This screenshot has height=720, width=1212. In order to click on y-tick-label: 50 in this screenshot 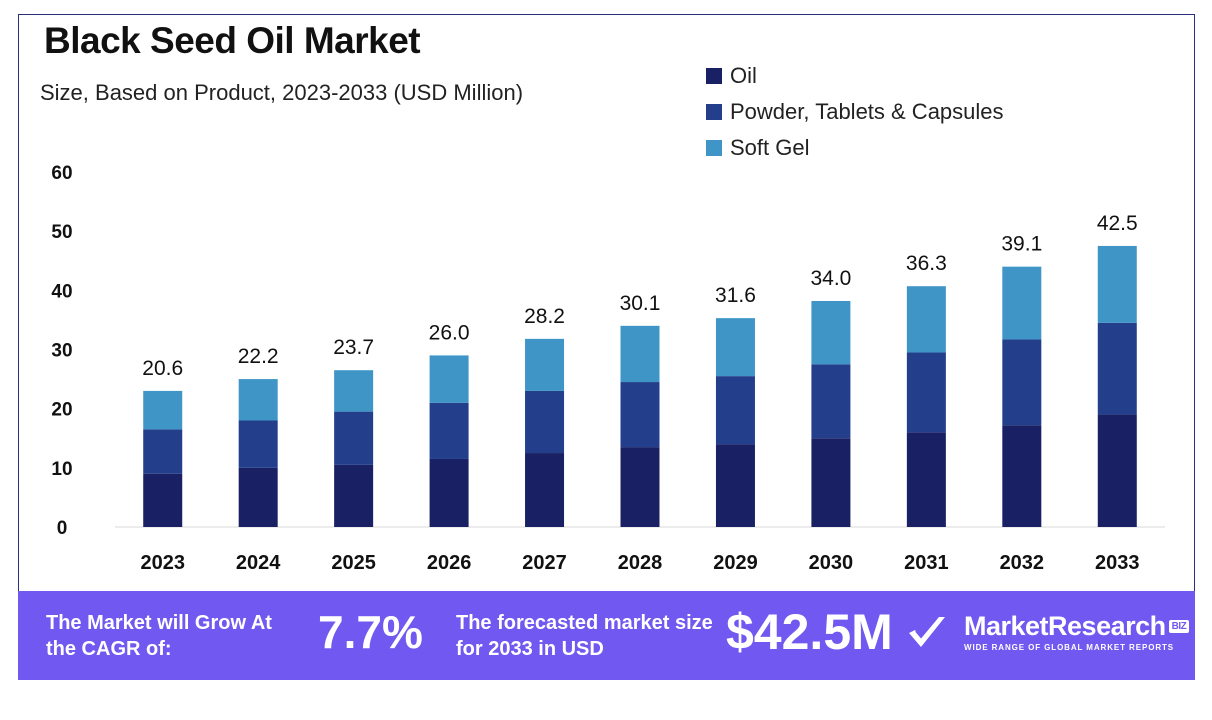, I will do `click(61, 232)`.